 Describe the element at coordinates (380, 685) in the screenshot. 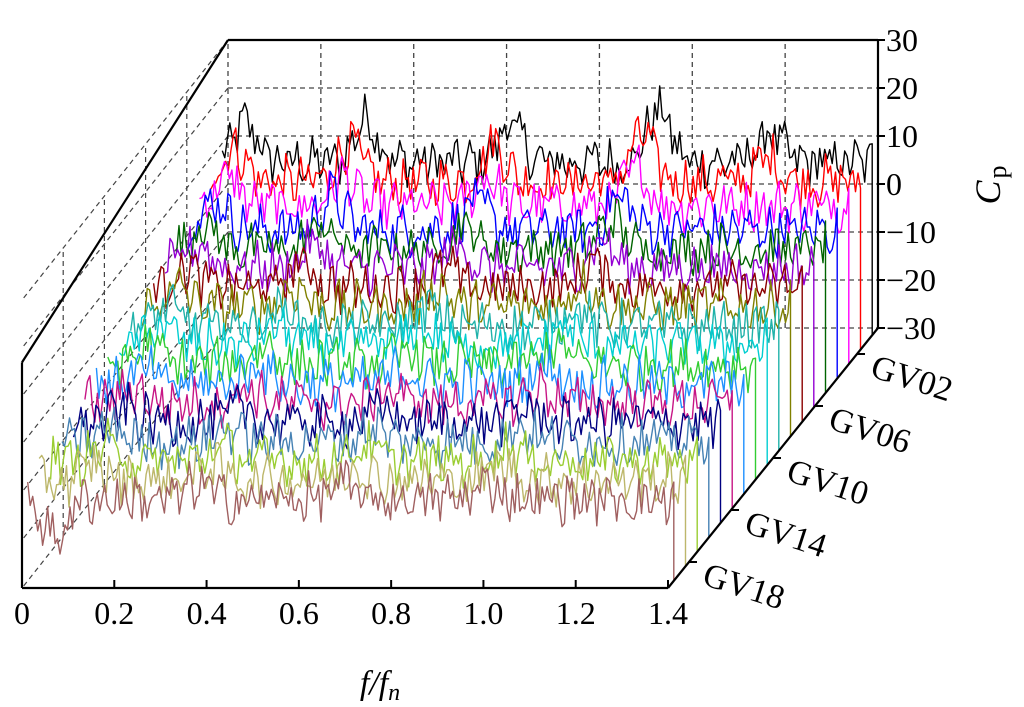

I see `x-axis-label: f/fn` at that location.